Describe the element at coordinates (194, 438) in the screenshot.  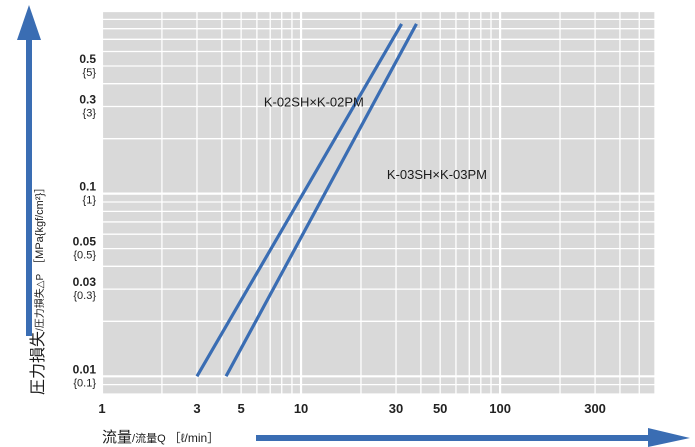
I see `x-axis-label-unit: ［ℓ/min］` at that location.